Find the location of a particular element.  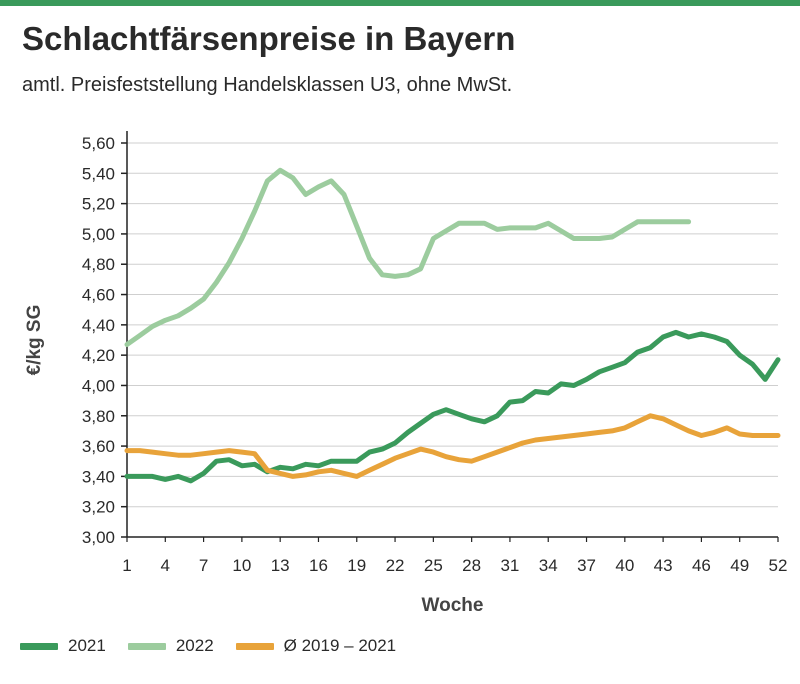

x-tick-label: 37 is located at coordinates (586, 565).